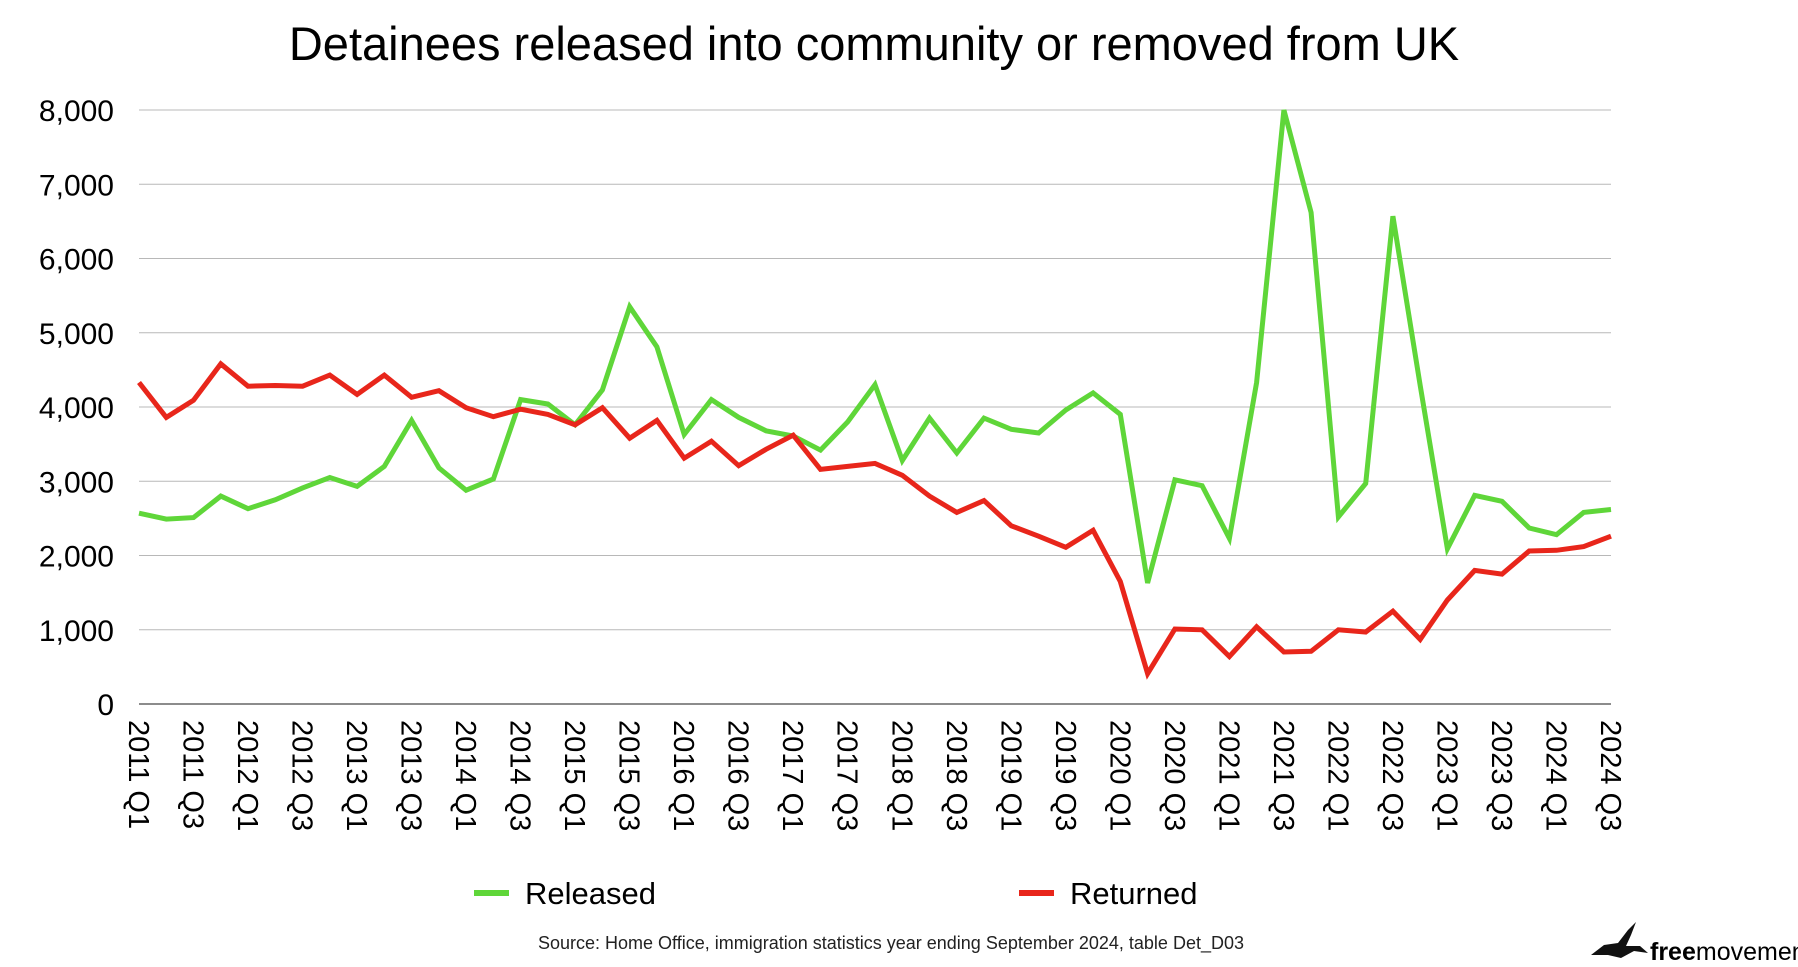 This screenshot has height=967, width=1798. Describe the element at coordinates (1228, 775) in the screenshot. I see `x-tick-label: 2021 Q1` at that location.